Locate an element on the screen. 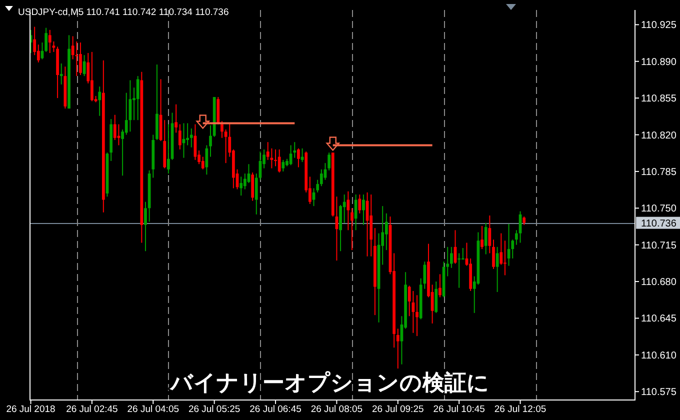 The image size is (680, 420). y-tick-label: 110.820 is located at coordinates (659, 136).